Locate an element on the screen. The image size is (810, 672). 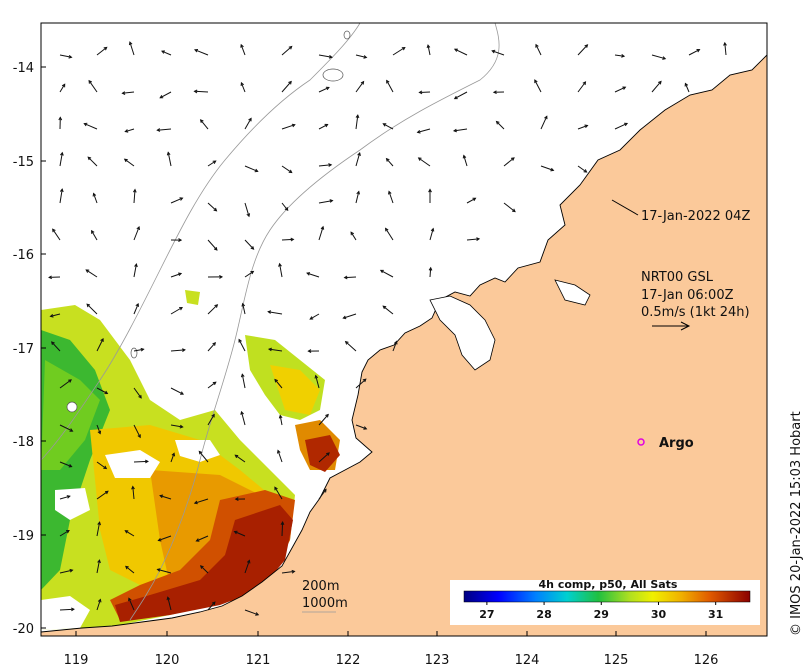
contour-200-label: 200m is located at coordinates (320, 586).